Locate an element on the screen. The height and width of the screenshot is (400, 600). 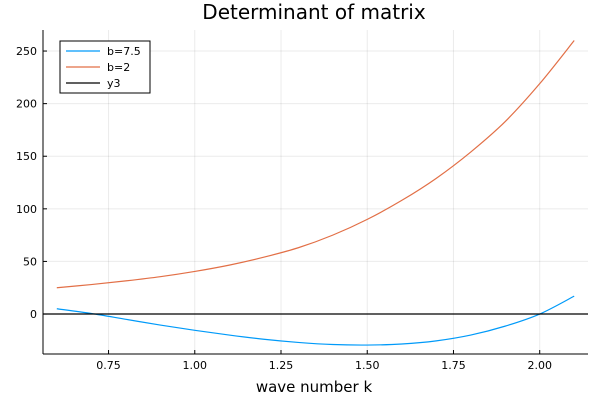
x-tick-label: 0.75 is located at coordinates (108, 365).